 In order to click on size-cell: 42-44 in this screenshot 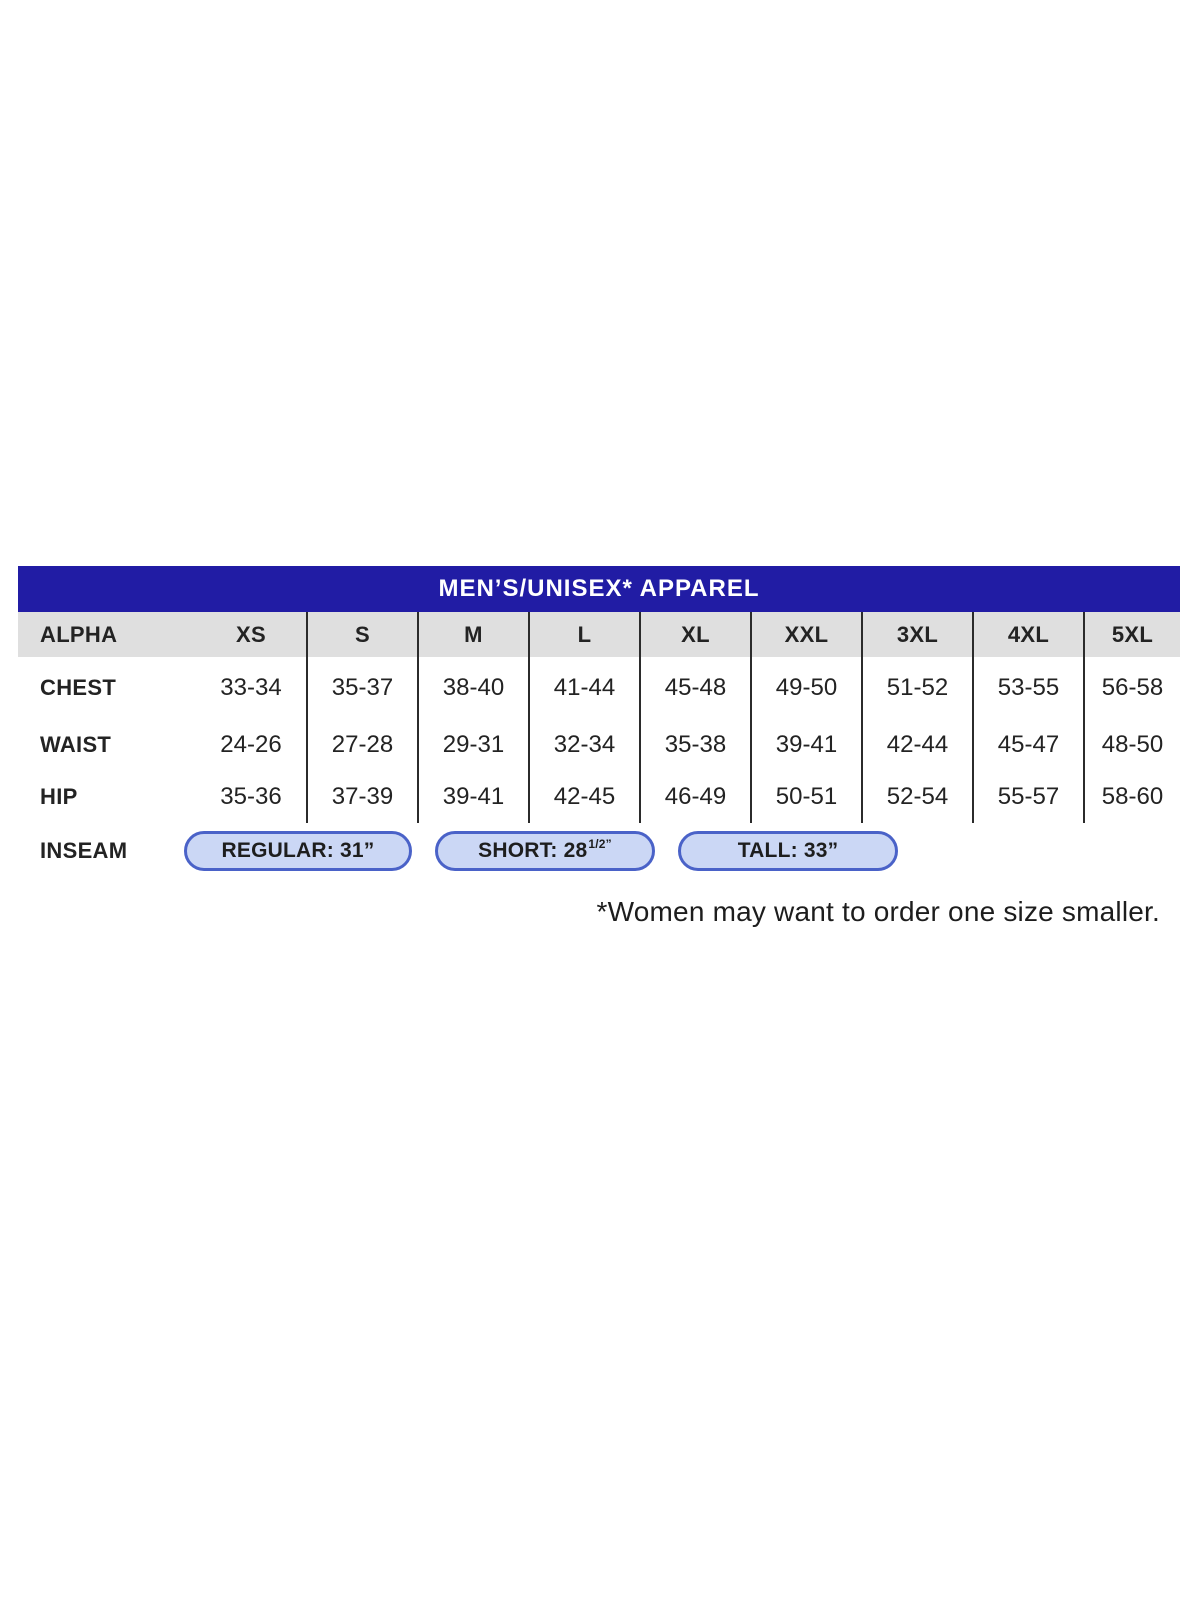, I will do `click(917, 745)`.